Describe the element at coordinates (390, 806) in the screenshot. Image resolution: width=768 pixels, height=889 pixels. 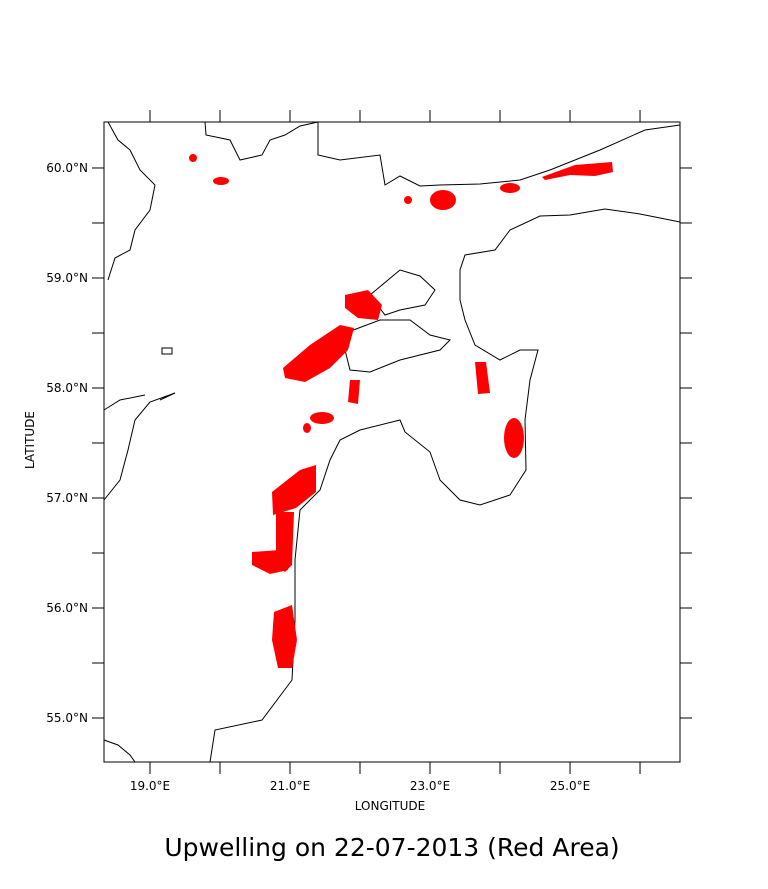
I see `x-axis-label: LONGITUDE` at that location.